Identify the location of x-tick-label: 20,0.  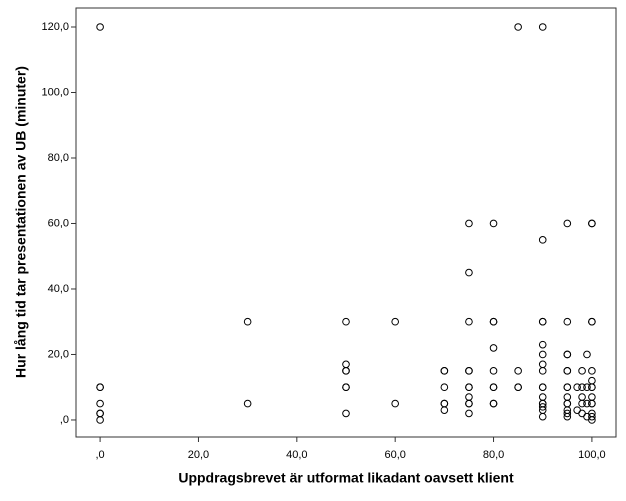
(198, 455).